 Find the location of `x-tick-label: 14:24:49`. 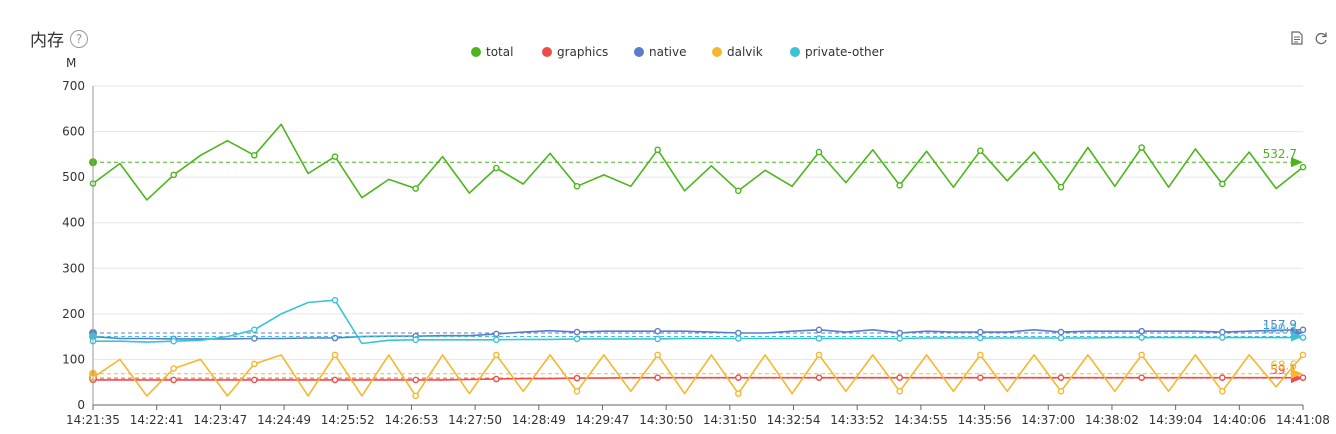

x-tick-label: 14:24:49 is located at coordinates (284, 420).